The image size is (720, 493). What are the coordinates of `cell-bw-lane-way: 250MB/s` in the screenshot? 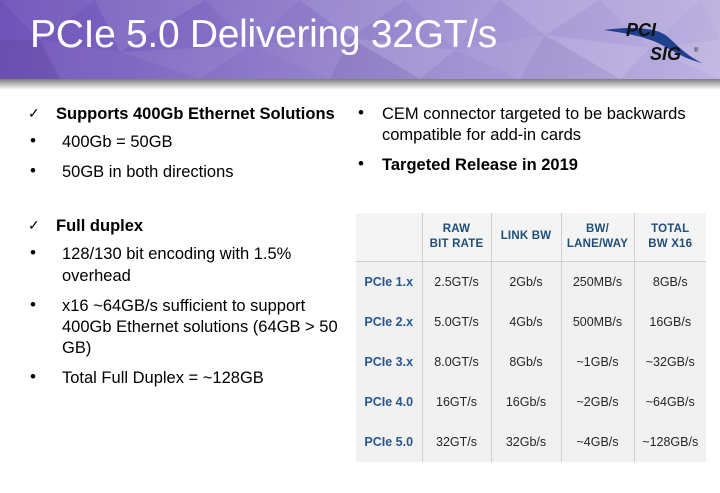 It's located at (597, 281).